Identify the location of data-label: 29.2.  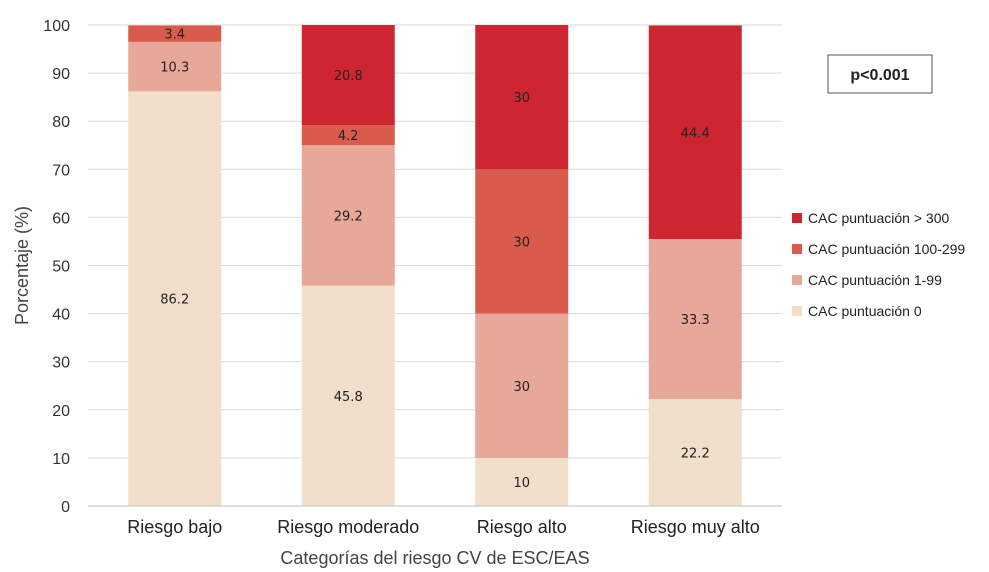
(348, 216).